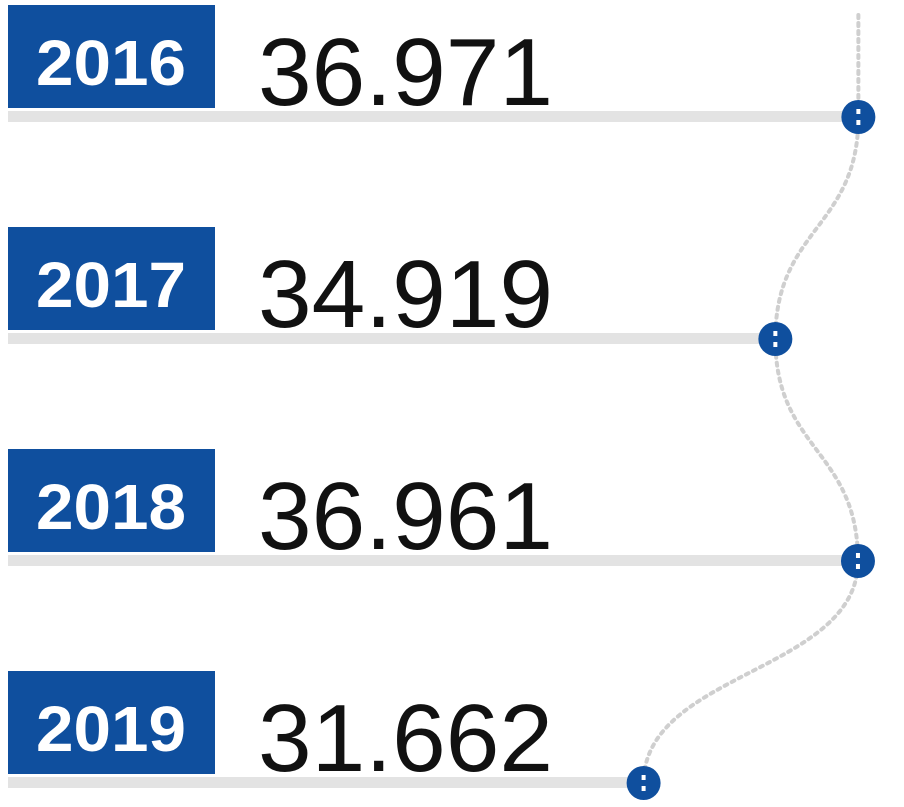 Image resolution: width=904 pixels, height=807 pixels. What do you see at coordinates (405, 738) in the screenshot?
I see `value-label: 31.662` at bounding box center [405, 738].